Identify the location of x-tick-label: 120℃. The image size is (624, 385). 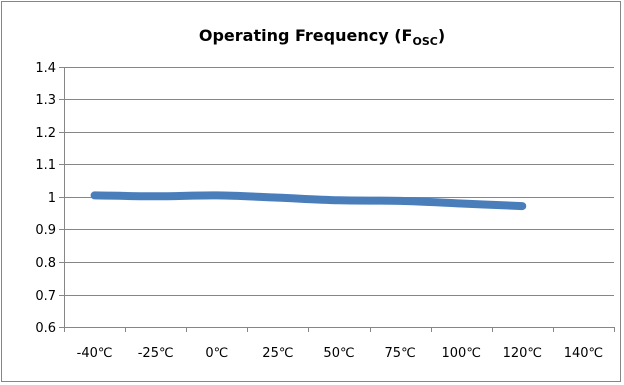
(522, 353).